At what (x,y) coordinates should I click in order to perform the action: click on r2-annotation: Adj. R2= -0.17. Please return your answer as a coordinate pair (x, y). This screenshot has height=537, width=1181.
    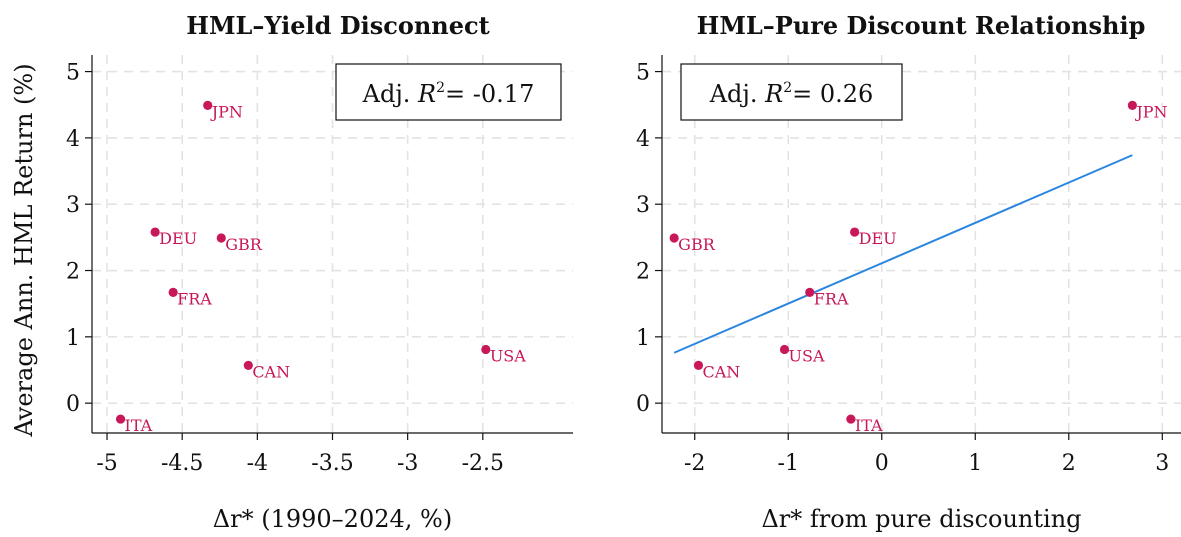
    Looking at the image, I should click on (448, 94).